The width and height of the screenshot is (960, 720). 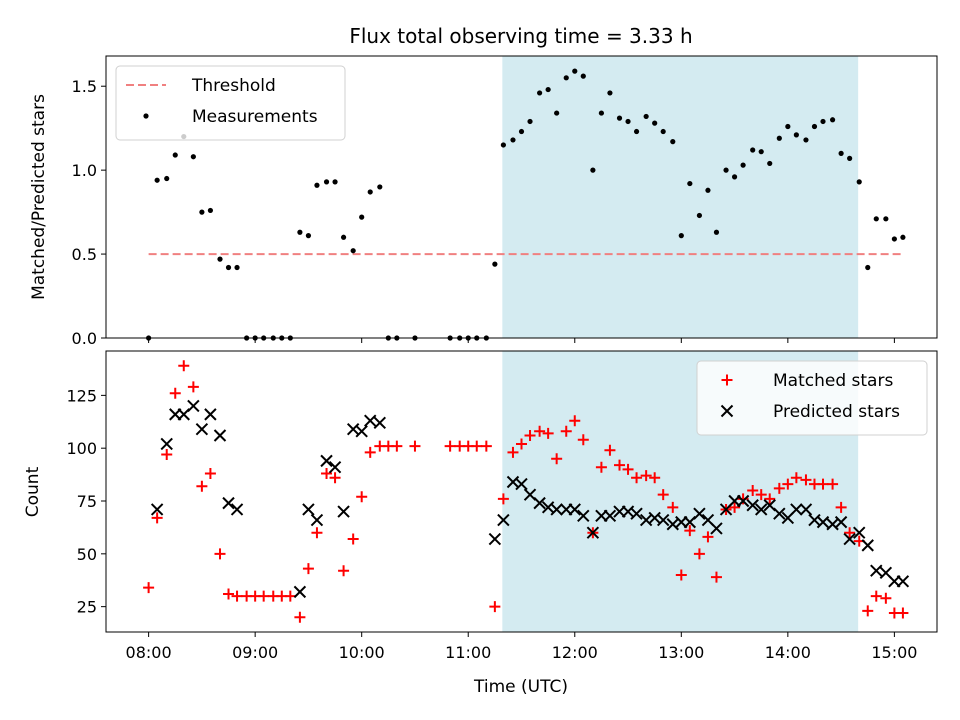 I want to click on top-ytick-label: 0.0, so click(x=84, y=338).